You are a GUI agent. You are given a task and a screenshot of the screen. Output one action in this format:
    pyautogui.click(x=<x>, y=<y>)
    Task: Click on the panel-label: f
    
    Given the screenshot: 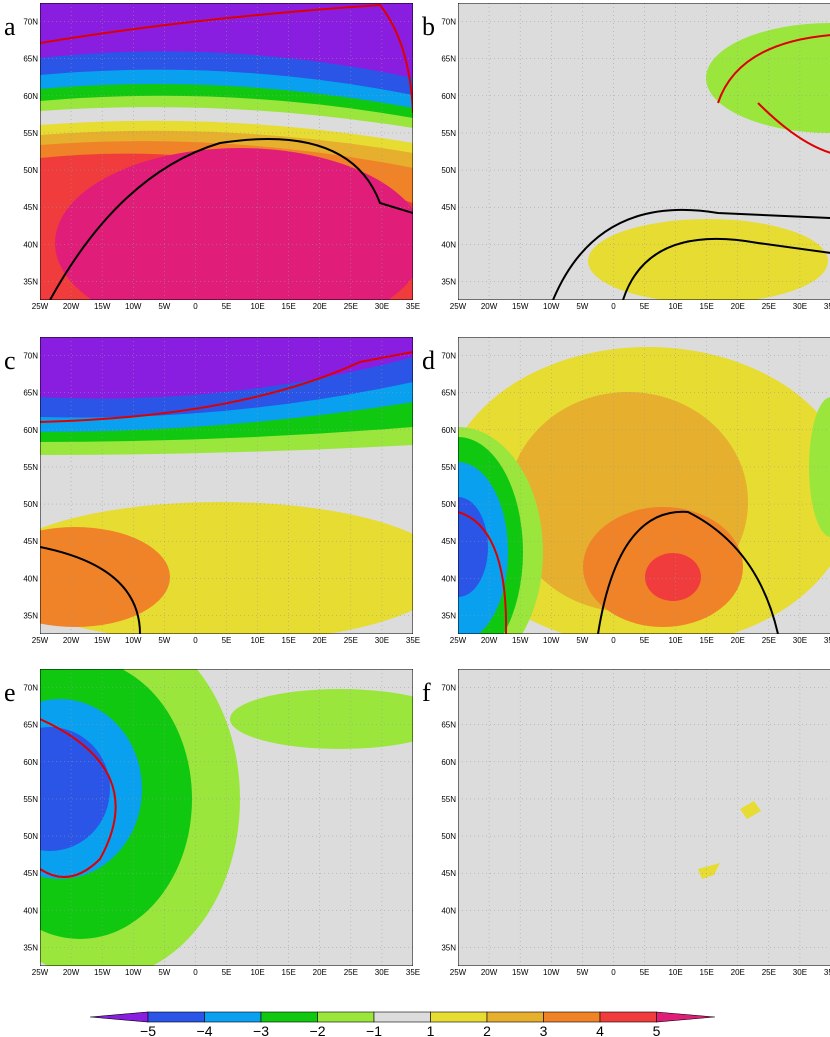 What is the action you would take?
    pyautogui.click(x=426, y=692)
    